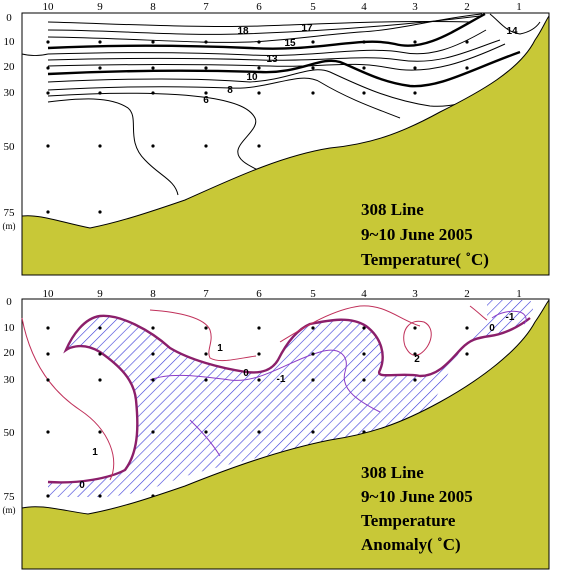 This screenshot has width=567, height=581. I want to click on contour-label: 8, so click(230, 90).